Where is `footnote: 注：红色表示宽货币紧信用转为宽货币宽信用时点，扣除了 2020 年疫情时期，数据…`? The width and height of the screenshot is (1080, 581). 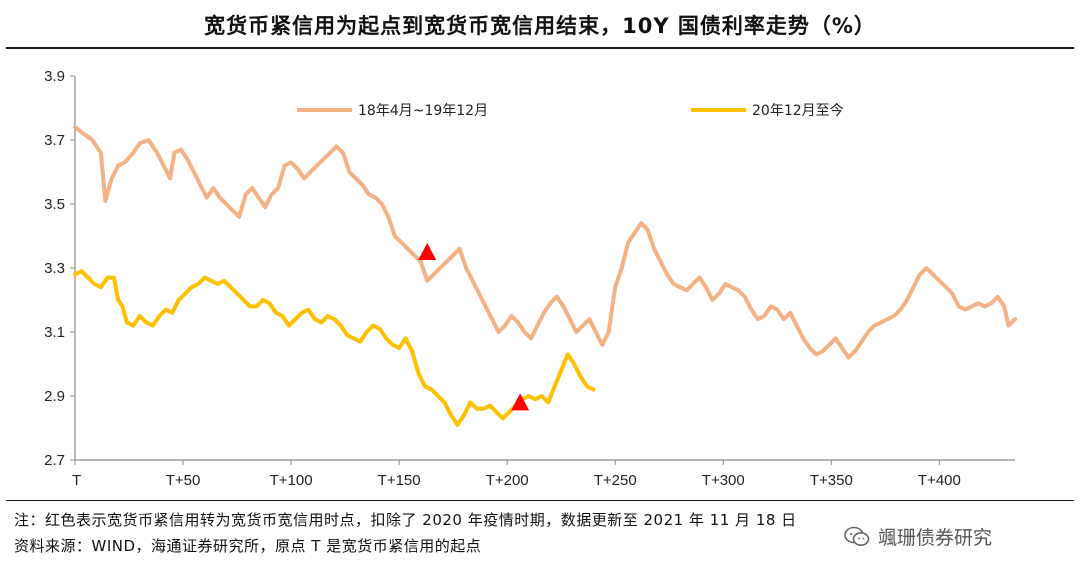 footnote: 注：红色表示宽货币紧信用转为宽货币宽信用时点，扣除了 2020 年疫情时期，数据… is located at coordinates (405, 520).